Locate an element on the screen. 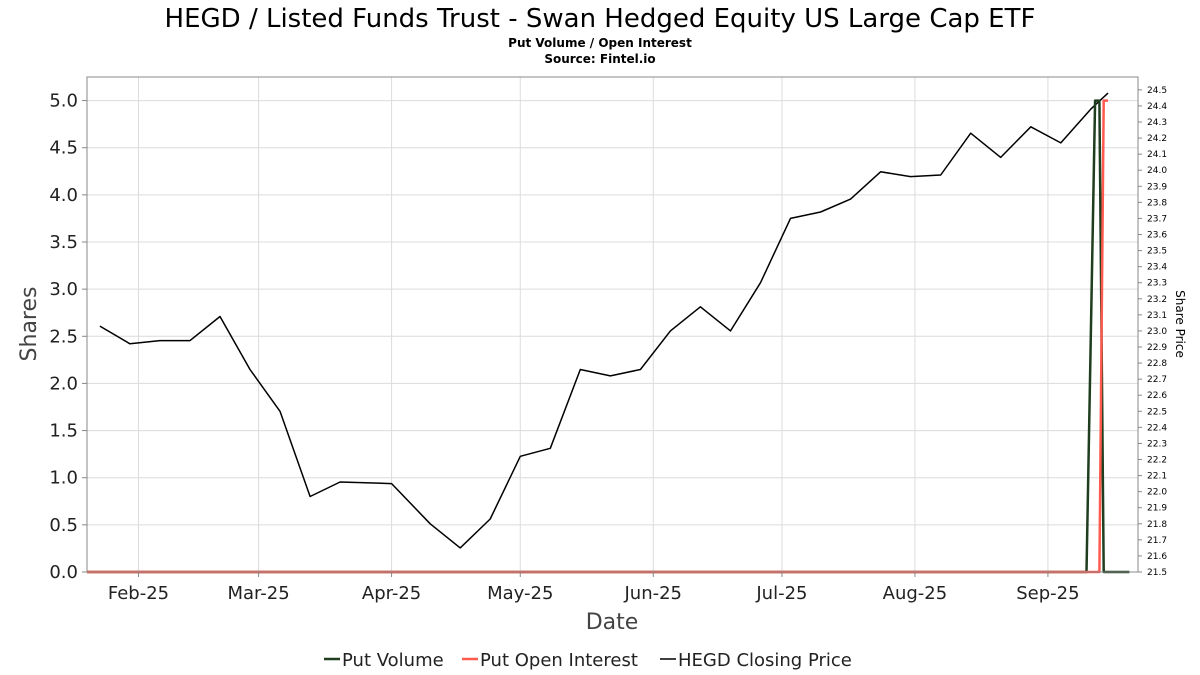 Image resolution: width=1200 pixels, height=675 pixels. x-tick-label: Jun-25 is located at coordinates (652, 593).